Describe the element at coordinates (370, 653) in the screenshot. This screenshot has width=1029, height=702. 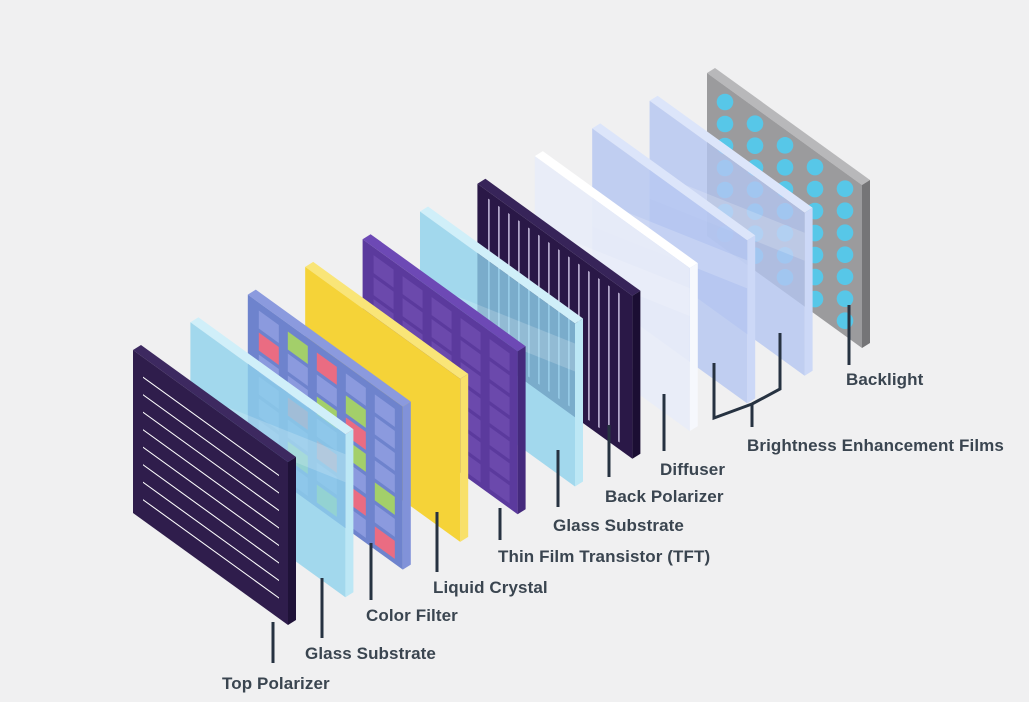
I see `label-glass-substrate-front: Glass Substrate` at that location.